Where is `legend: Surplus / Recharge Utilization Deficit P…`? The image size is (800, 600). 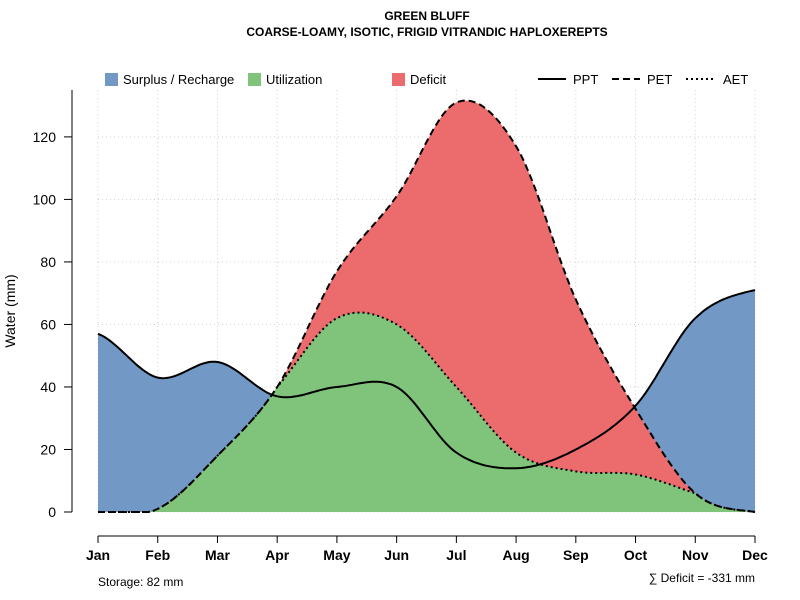 legend: Surplus / Recharge Utilization Deficit P… is located at coordinates (426, 79).